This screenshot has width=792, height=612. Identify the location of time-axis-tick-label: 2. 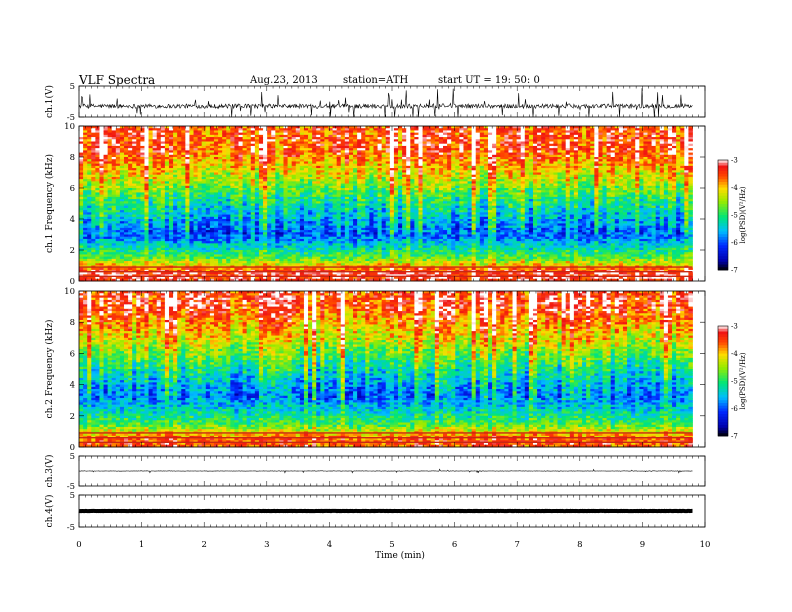
(203, 545).